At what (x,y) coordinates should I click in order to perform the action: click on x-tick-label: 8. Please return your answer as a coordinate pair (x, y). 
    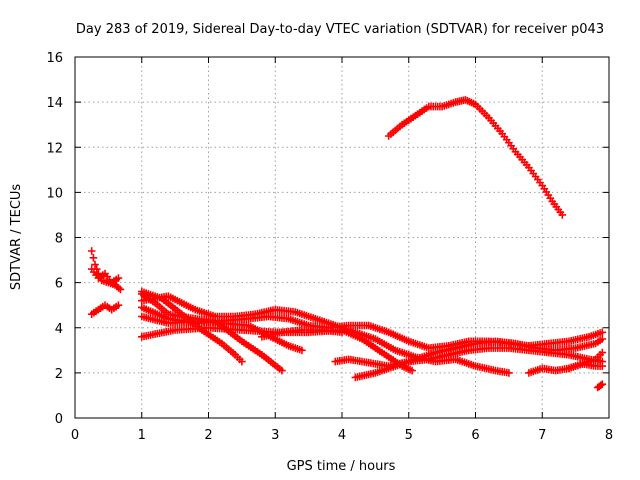
    Looking at the image, I should click on (609, 435).